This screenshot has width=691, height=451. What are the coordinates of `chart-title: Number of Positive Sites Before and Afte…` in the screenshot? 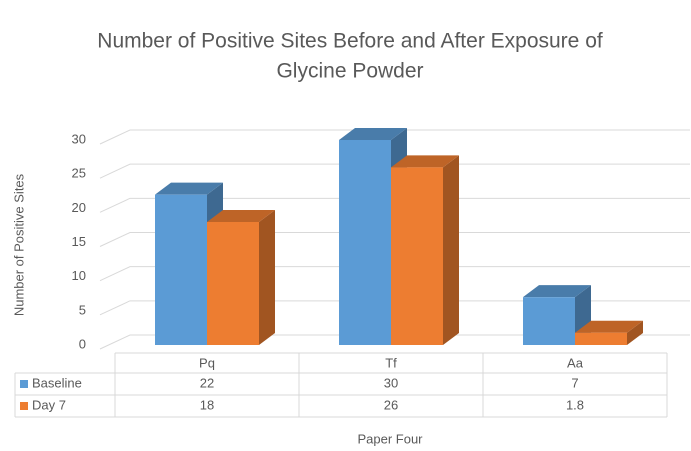 It's located at (350, 41).